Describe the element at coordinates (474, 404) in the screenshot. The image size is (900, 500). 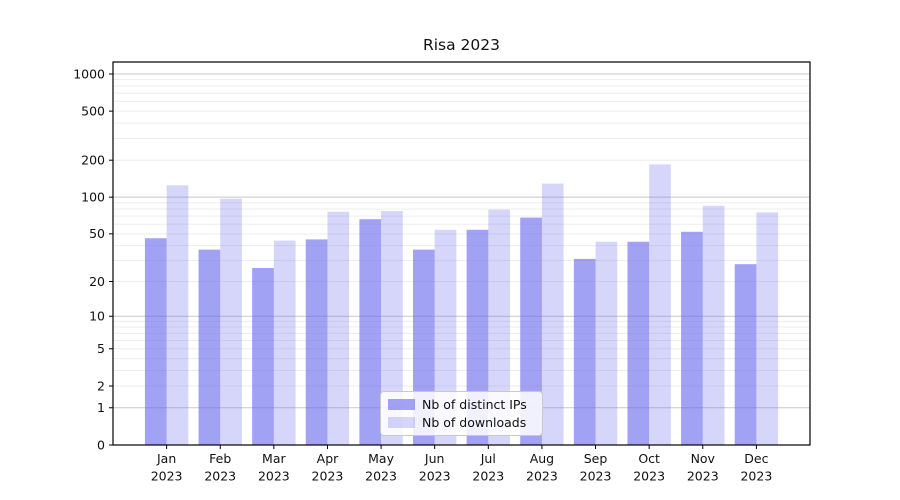
I see `legend-label-distinct-ips: Nb of distinct IPs` at that location.